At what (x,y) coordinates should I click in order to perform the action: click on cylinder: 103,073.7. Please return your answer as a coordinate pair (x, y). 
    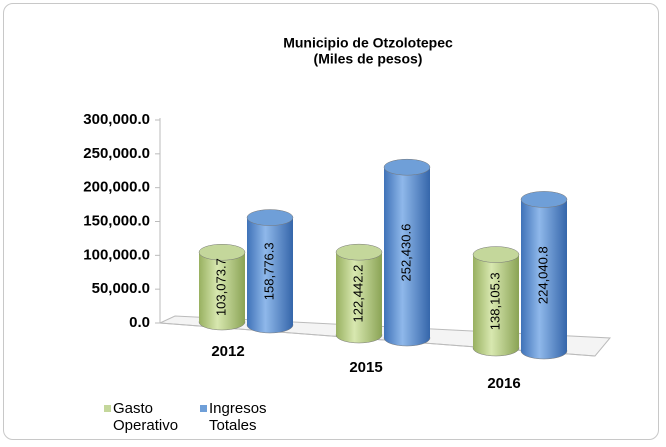
    Looking at the image, I should click on (222, 287).